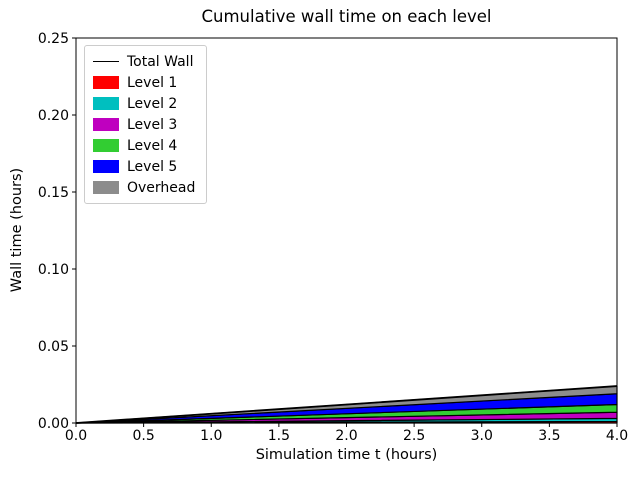  Describe the element at coordinates (53, 347) in the screenshot. I see `y-tick-label: 0.05` at that location.